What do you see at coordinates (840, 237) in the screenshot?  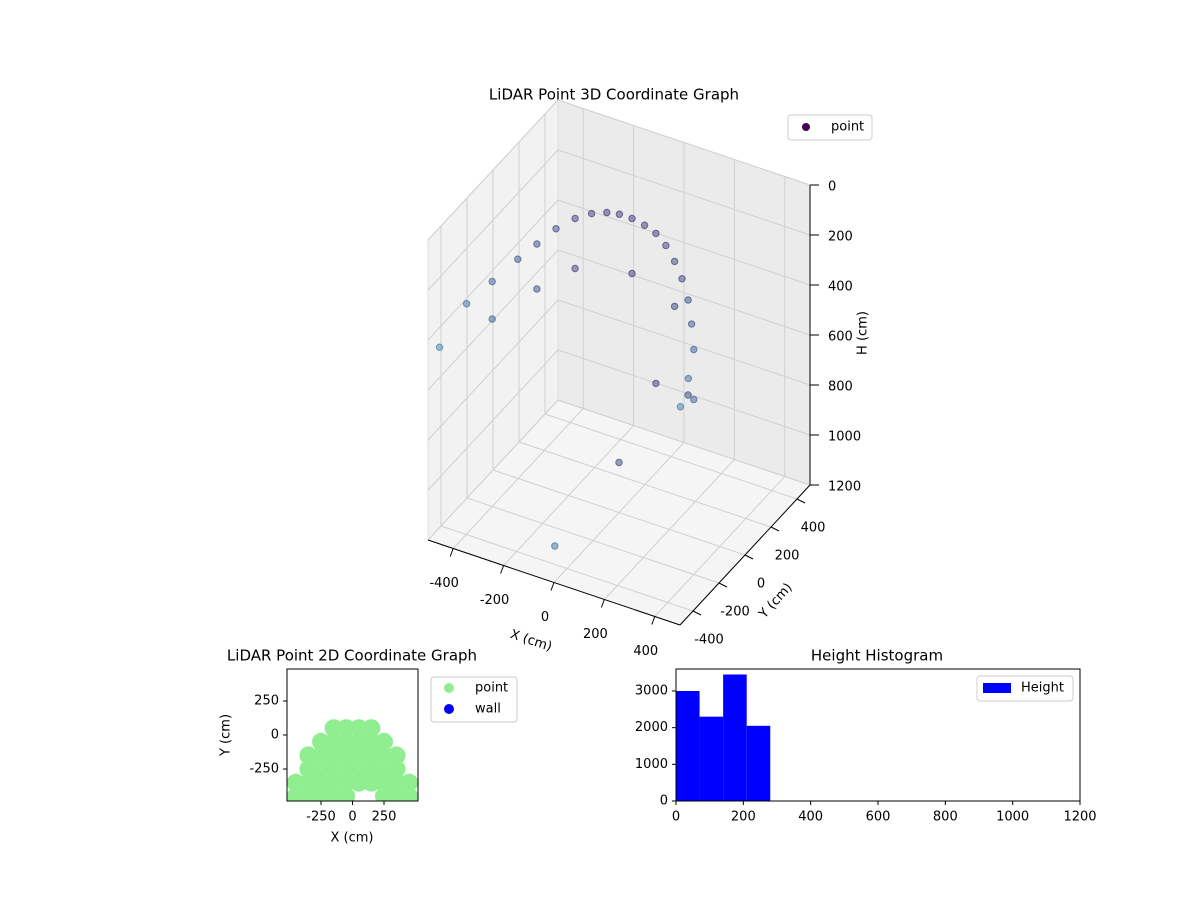 I see `z-tick-label: 200` at bounding box center [840, 237].